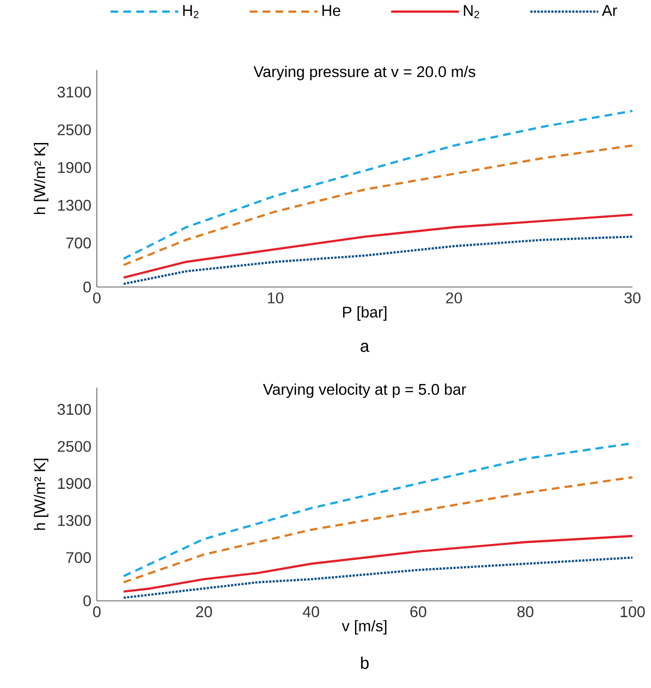 This screenshot has height=688, width=651. I want to click on chart-title: Varying velocity at p = 5.0 bar, so click(364, 390).